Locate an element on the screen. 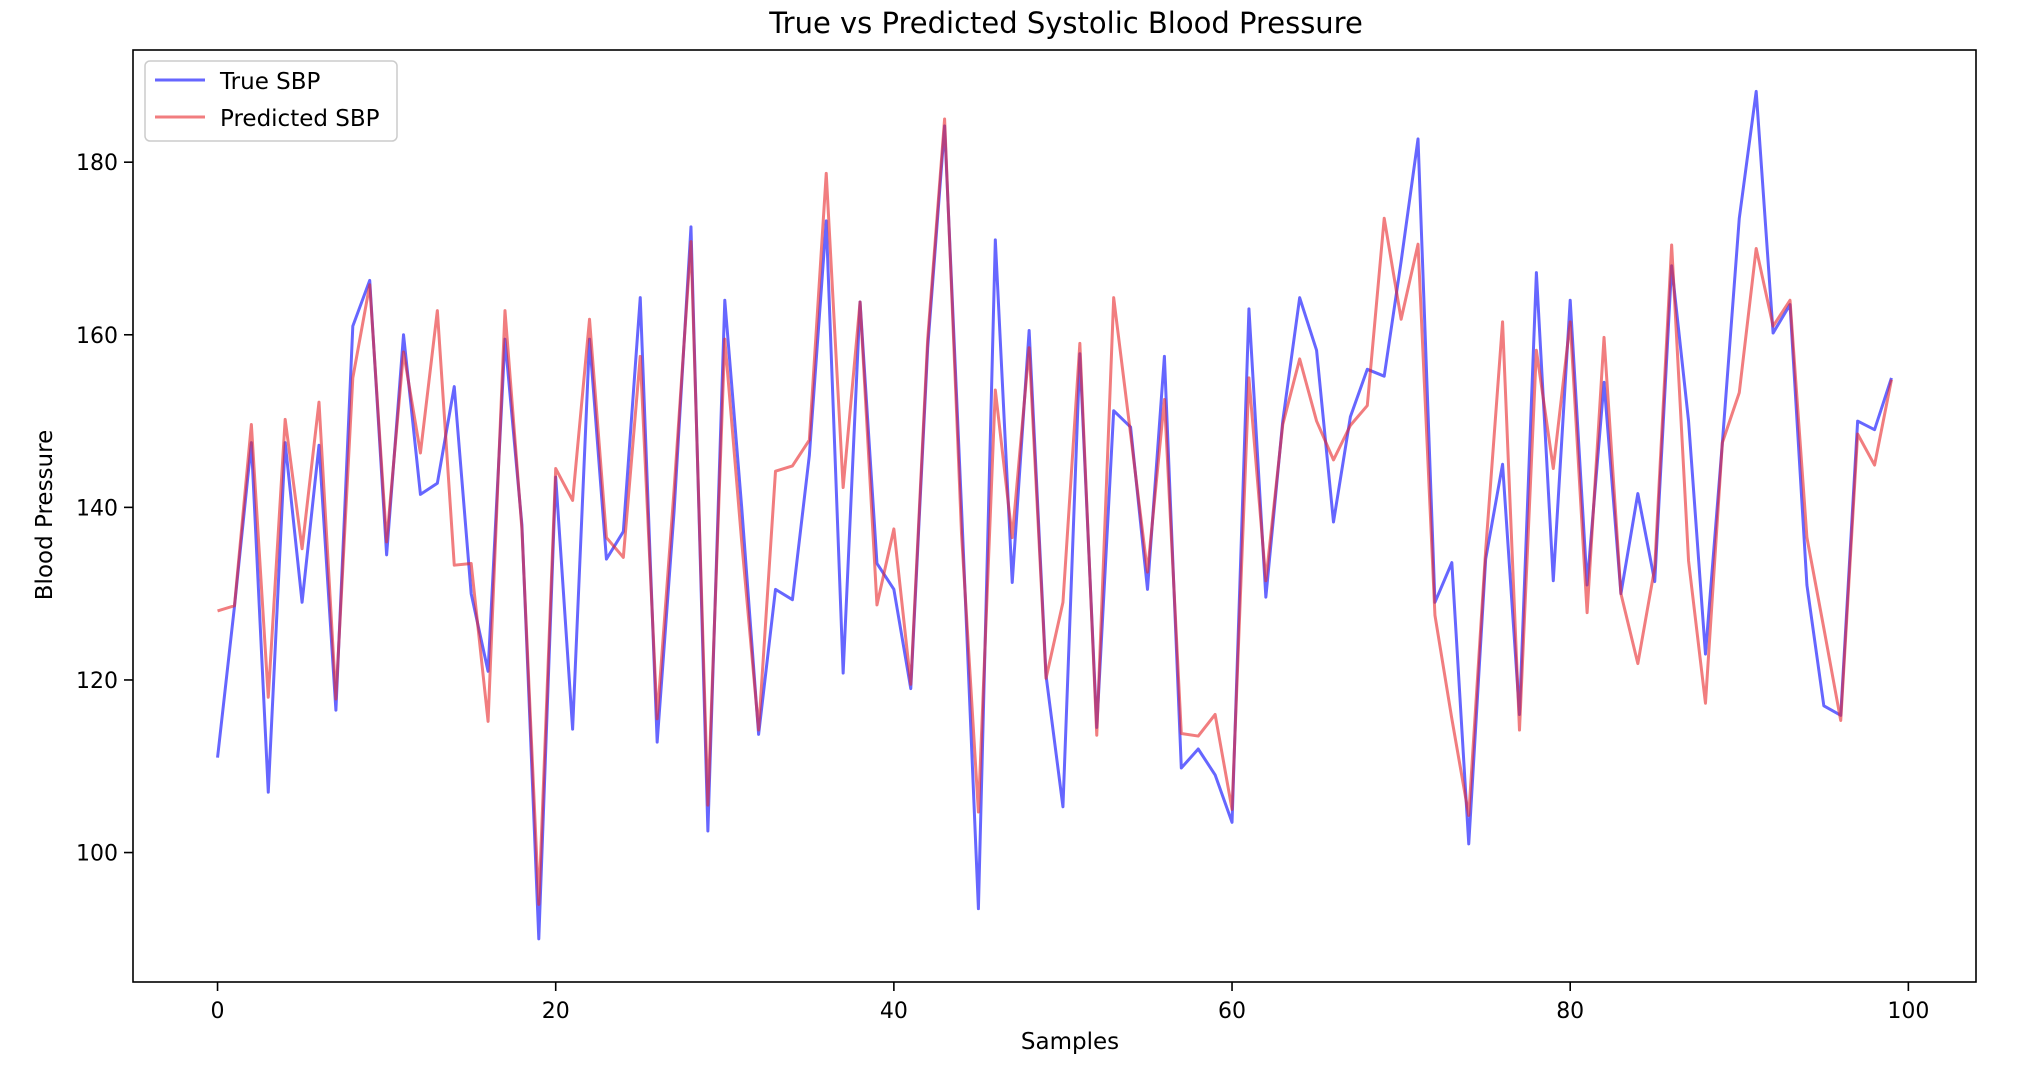 This screenshot has width=2022, height=1072. legend-box is located at coordinates (271, 101).